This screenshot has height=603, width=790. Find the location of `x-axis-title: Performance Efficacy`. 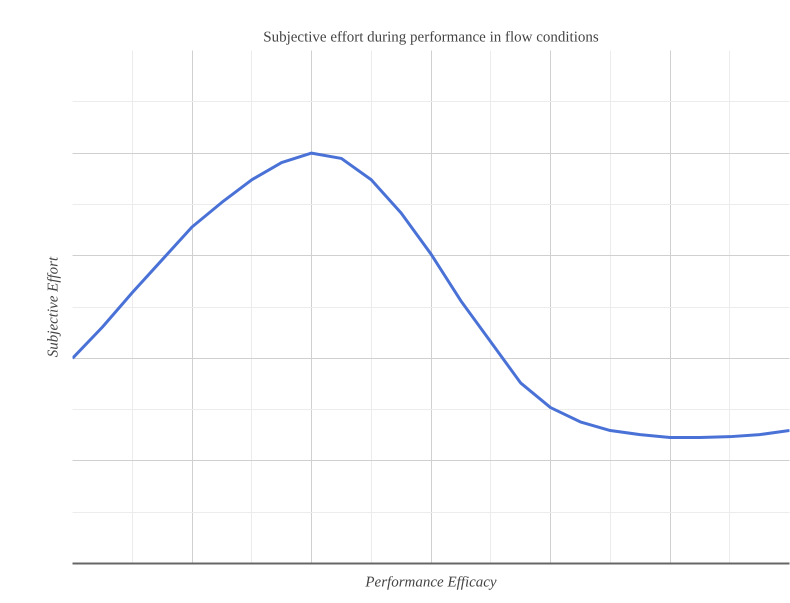

x-axis-title: Performance Efficacy is located at coordinates (430, 582).